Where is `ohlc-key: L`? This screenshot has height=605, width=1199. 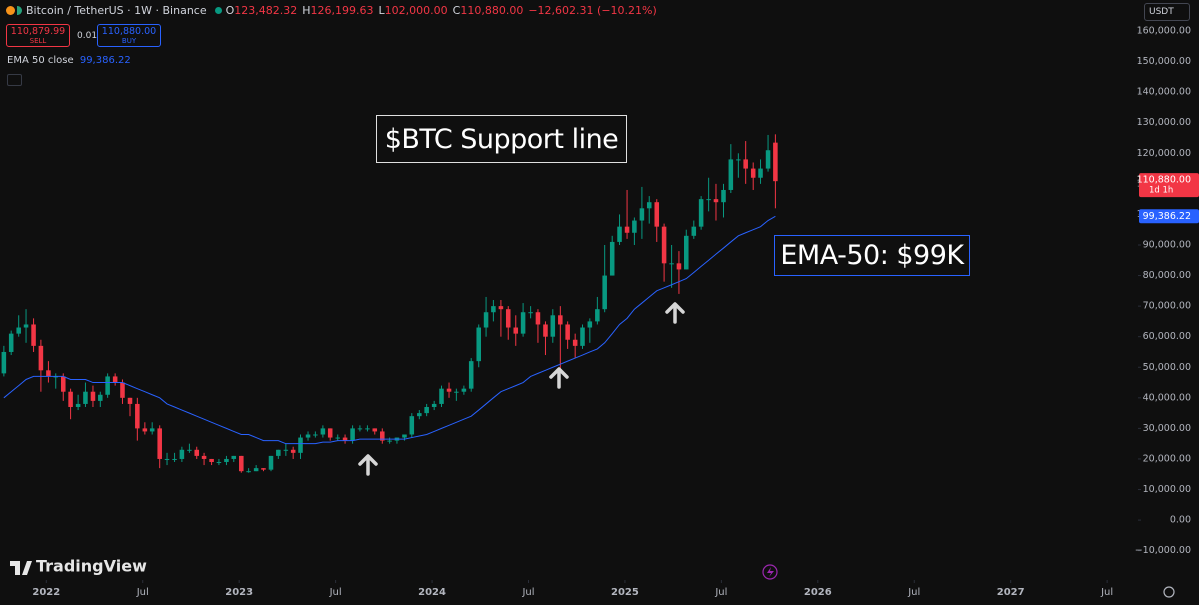
ohlc-key: L is located at coordinates (381, 10).